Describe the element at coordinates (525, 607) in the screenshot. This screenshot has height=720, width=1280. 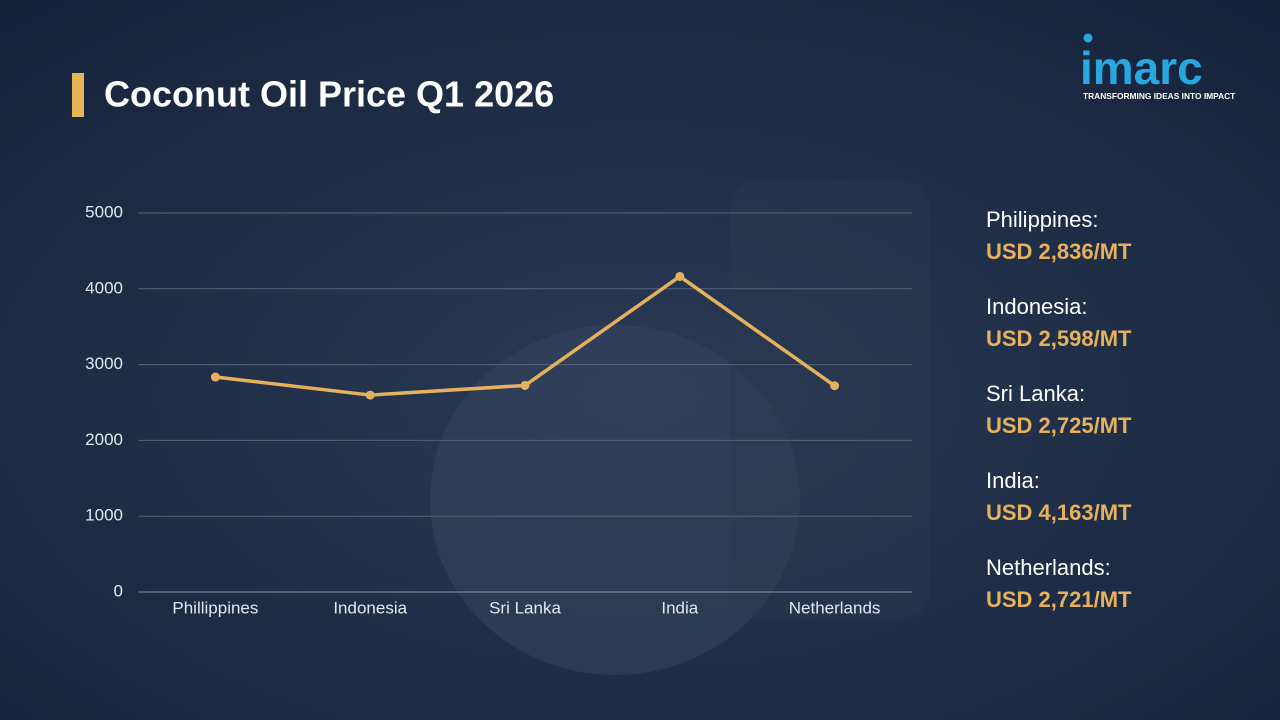
I see `x-tick-label: Sri Lanka` at that location.